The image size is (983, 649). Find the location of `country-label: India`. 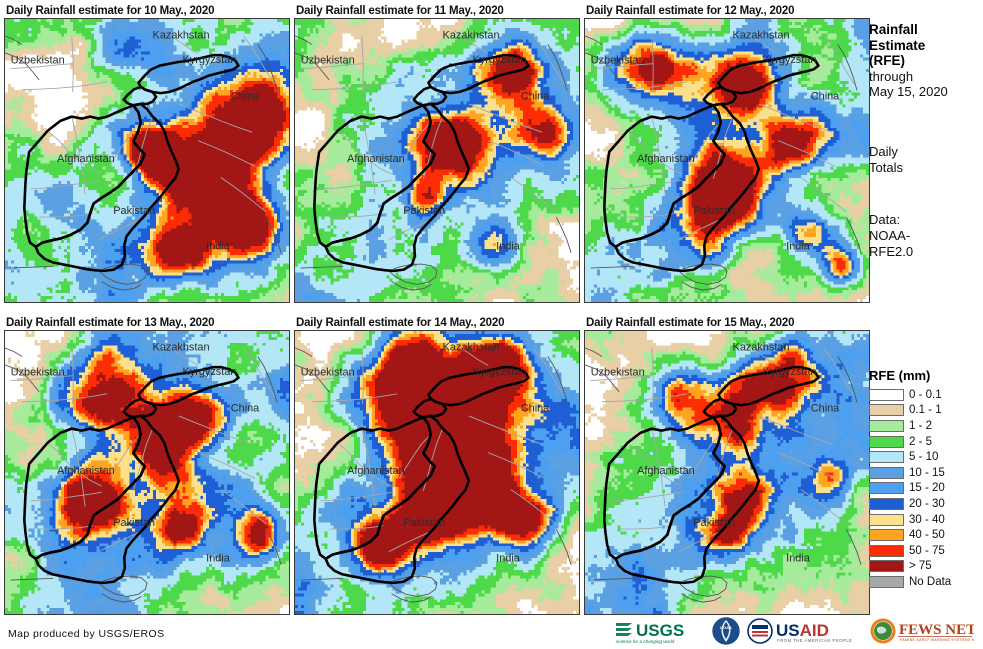

country-label: India is located at coordinates (798, 559).